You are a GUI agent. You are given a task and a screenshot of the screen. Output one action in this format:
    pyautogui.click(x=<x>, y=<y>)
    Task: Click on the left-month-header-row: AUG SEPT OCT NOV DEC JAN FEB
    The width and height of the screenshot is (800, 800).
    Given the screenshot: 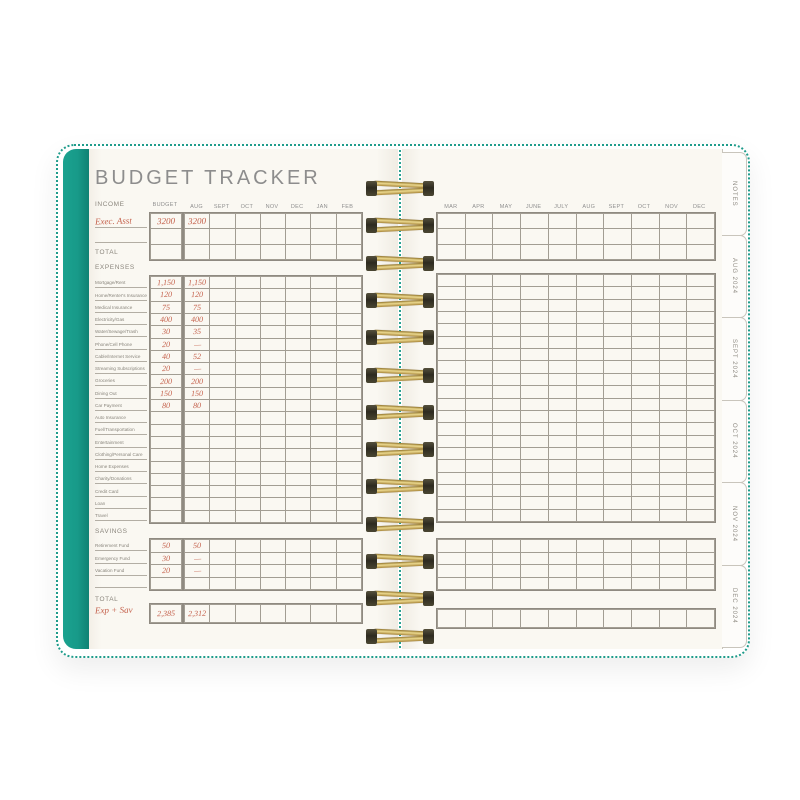 What is the action you would take?
    pyautogui.click(x=272, y=204)
    